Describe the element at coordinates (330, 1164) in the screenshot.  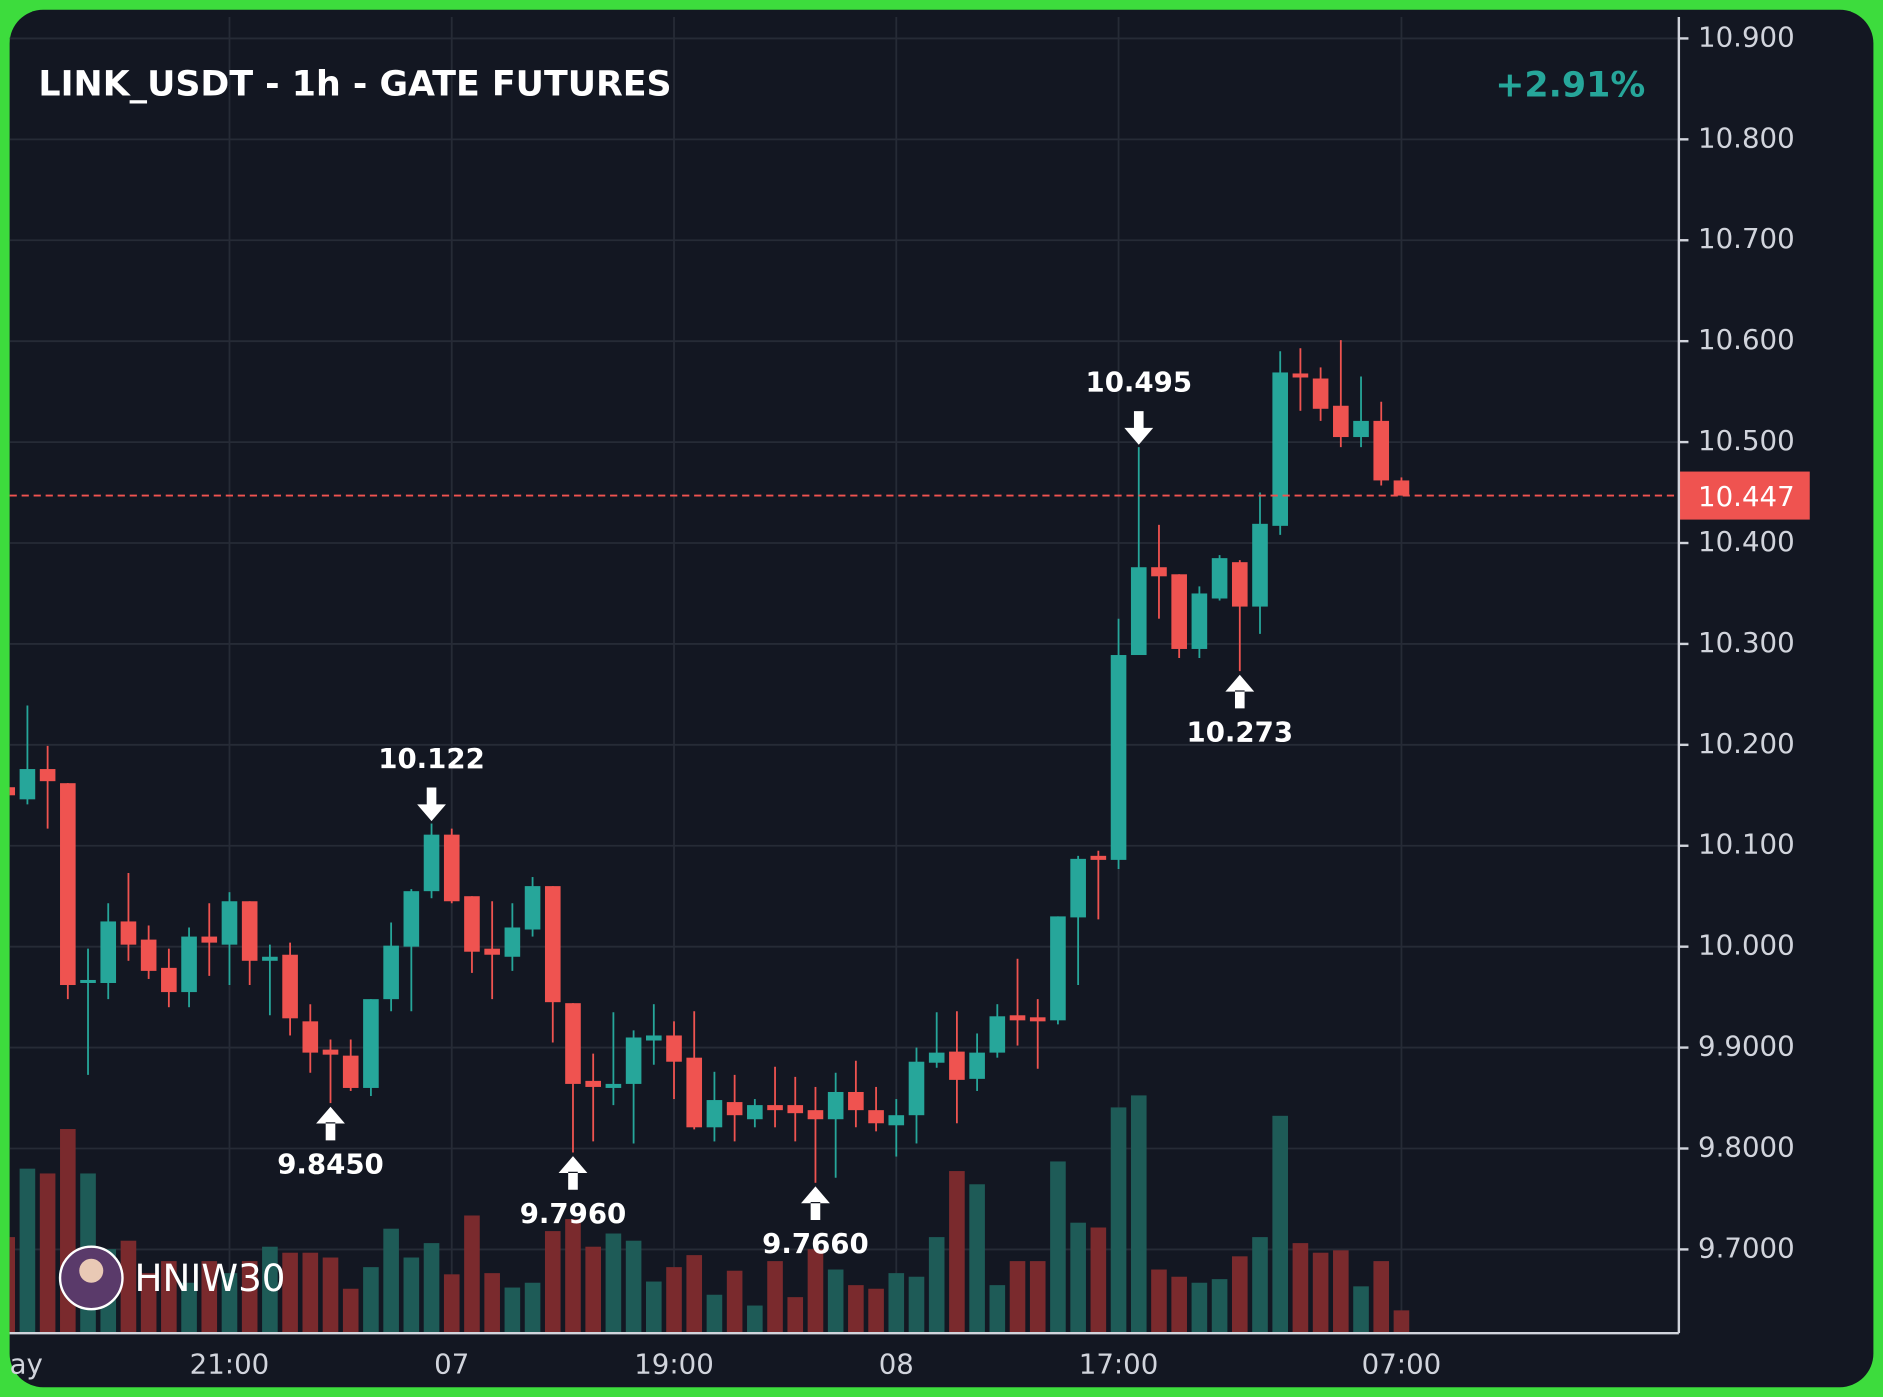
I see `annotation-label: 9.8450` at that location.